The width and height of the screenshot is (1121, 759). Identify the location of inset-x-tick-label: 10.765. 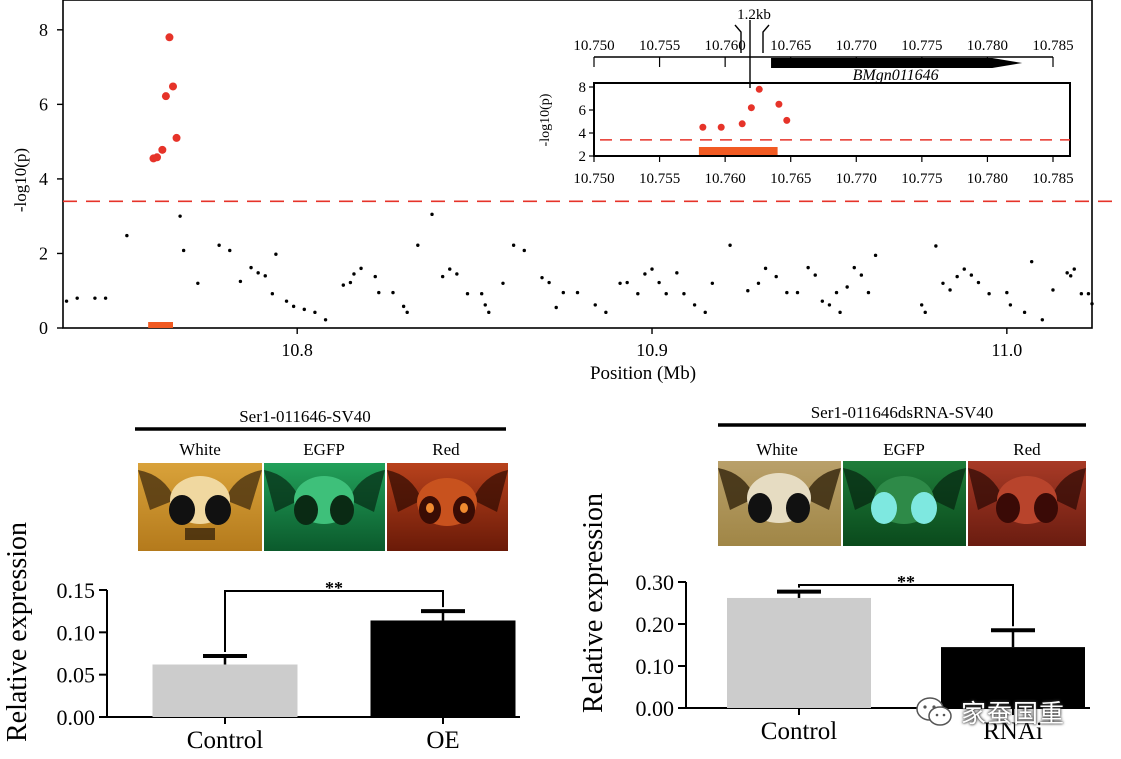
(790, 179).